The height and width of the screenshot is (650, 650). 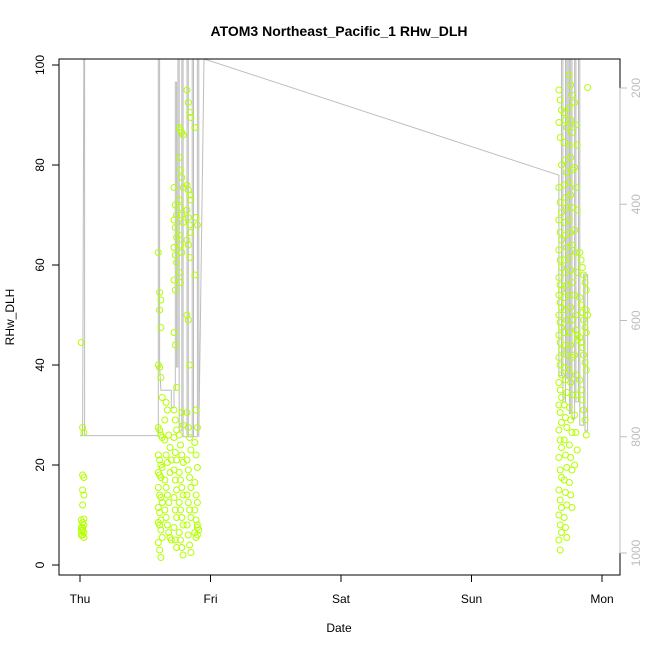 What do you see at coordinates (40, 65) in the screenshot?
I see `y-tick-label: 100` at bounding box center [40, 65].